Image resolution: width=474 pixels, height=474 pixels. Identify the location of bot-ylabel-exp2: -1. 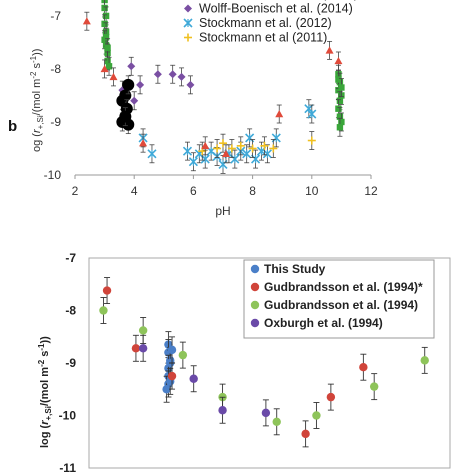
(41, 347).